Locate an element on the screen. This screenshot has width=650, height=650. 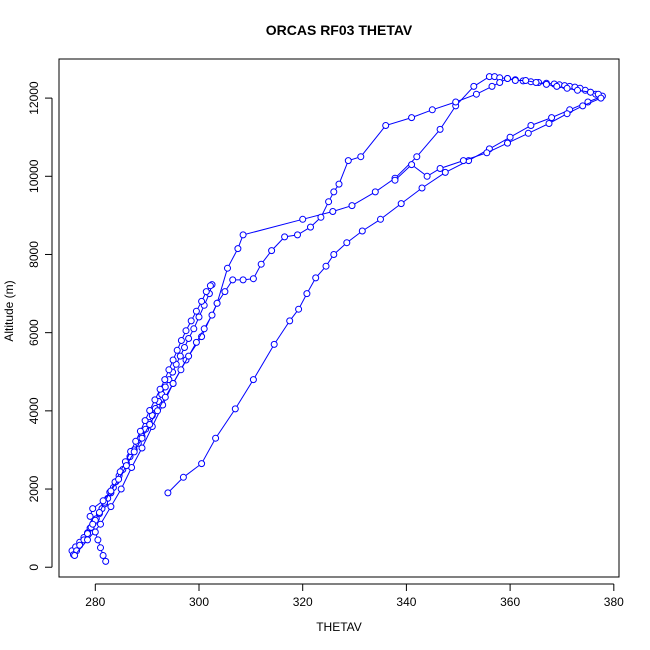
x-tick-label: 320 is located at coordinates (303, 602).